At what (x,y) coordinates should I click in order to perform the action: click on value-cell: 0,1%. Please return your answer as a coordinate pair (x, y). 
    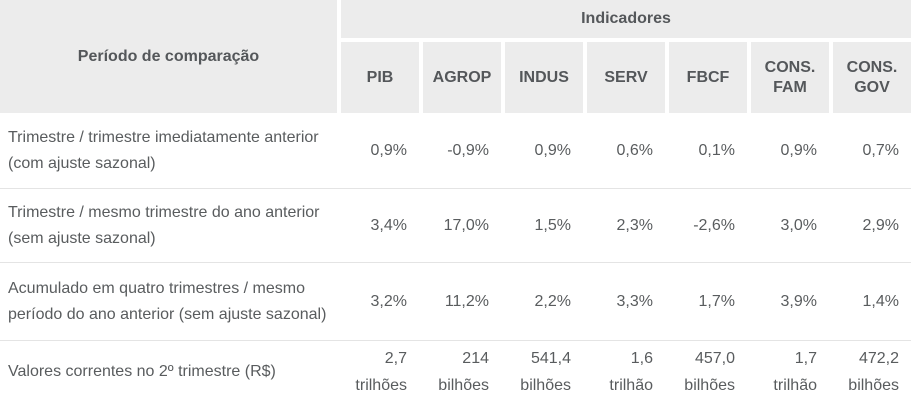
    Looking at the image, I should click on (716, 150).